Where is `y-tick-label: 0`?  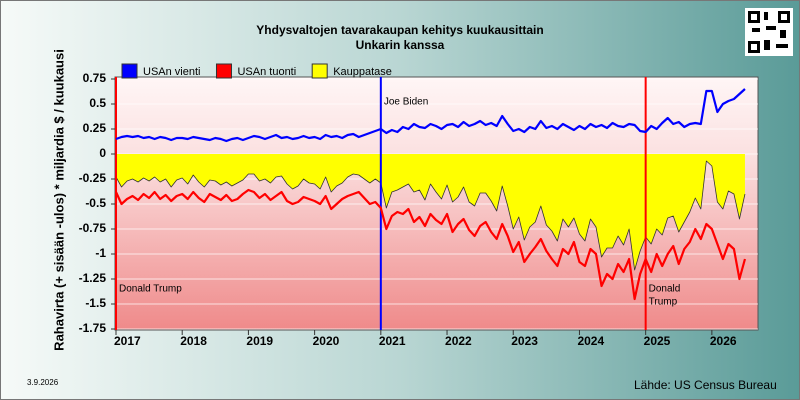
y-tick-label: 0 is located at coordinates (102, 153).